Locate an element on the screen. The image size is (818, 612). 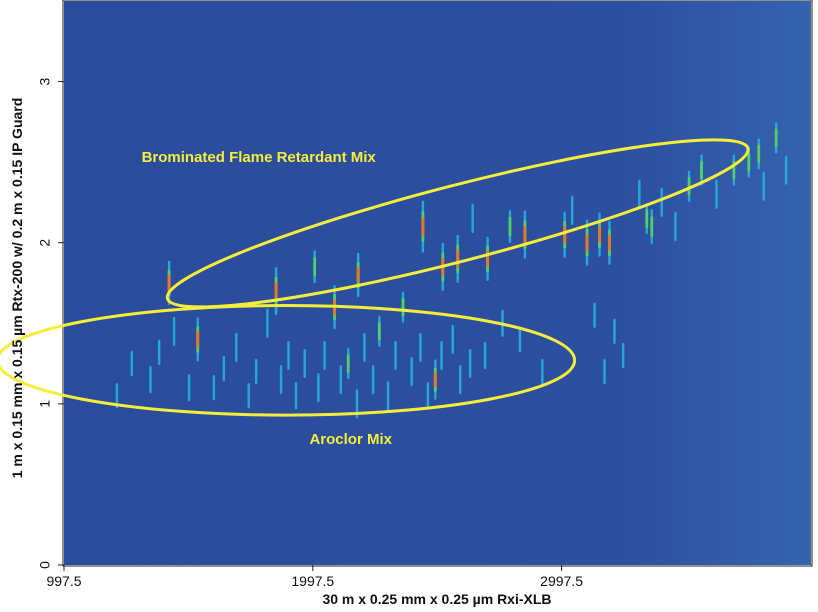
x-axis-title: 30 m x 0.25 mm x 0.25 µm Rxi-XLB is located at coordinates (436, 599).